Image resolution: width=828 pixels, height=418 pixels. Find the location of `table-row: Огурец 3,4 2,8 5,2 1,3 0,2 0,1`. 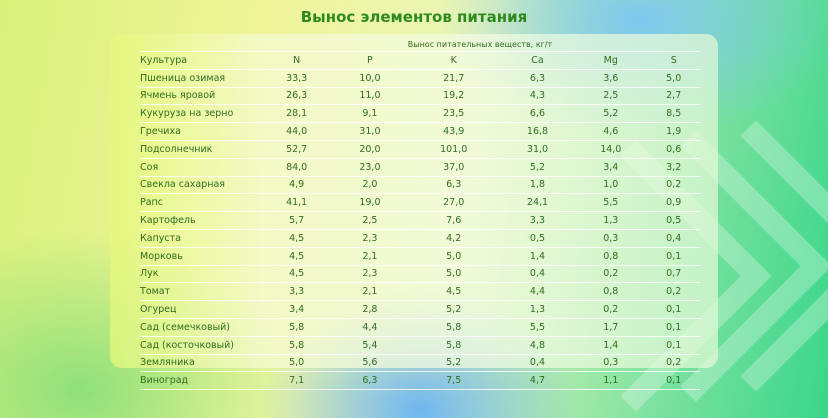

table-row: Огурец 3,4 2,8 5,2 1,3 0,2 0,1 is located at coordinates (420, 309).